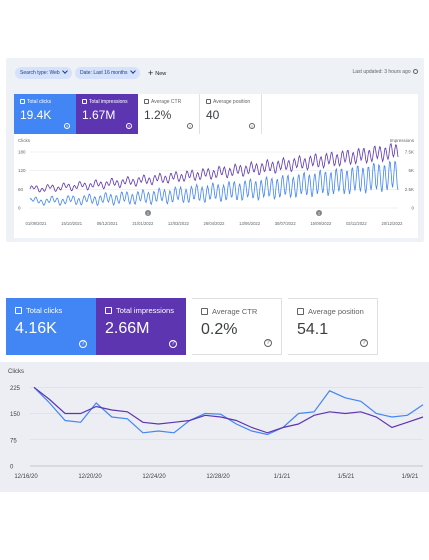  I want to click on metric-card-total-clicks: Total clicks 4.16K ?, so click(51, 326).